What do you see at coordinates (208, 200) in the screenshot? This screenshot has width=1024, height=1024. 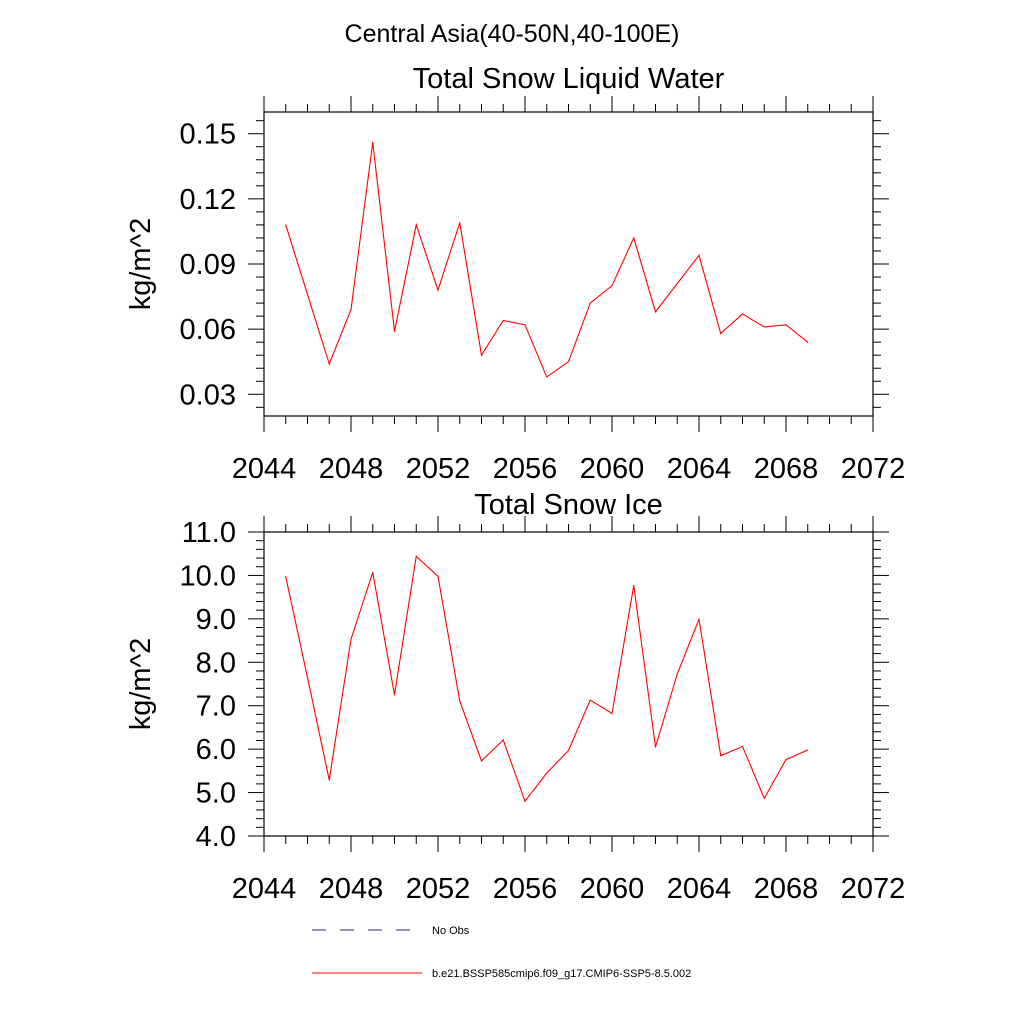 I see `y-tick-label: 0.12` at bounding box center [208, 200].